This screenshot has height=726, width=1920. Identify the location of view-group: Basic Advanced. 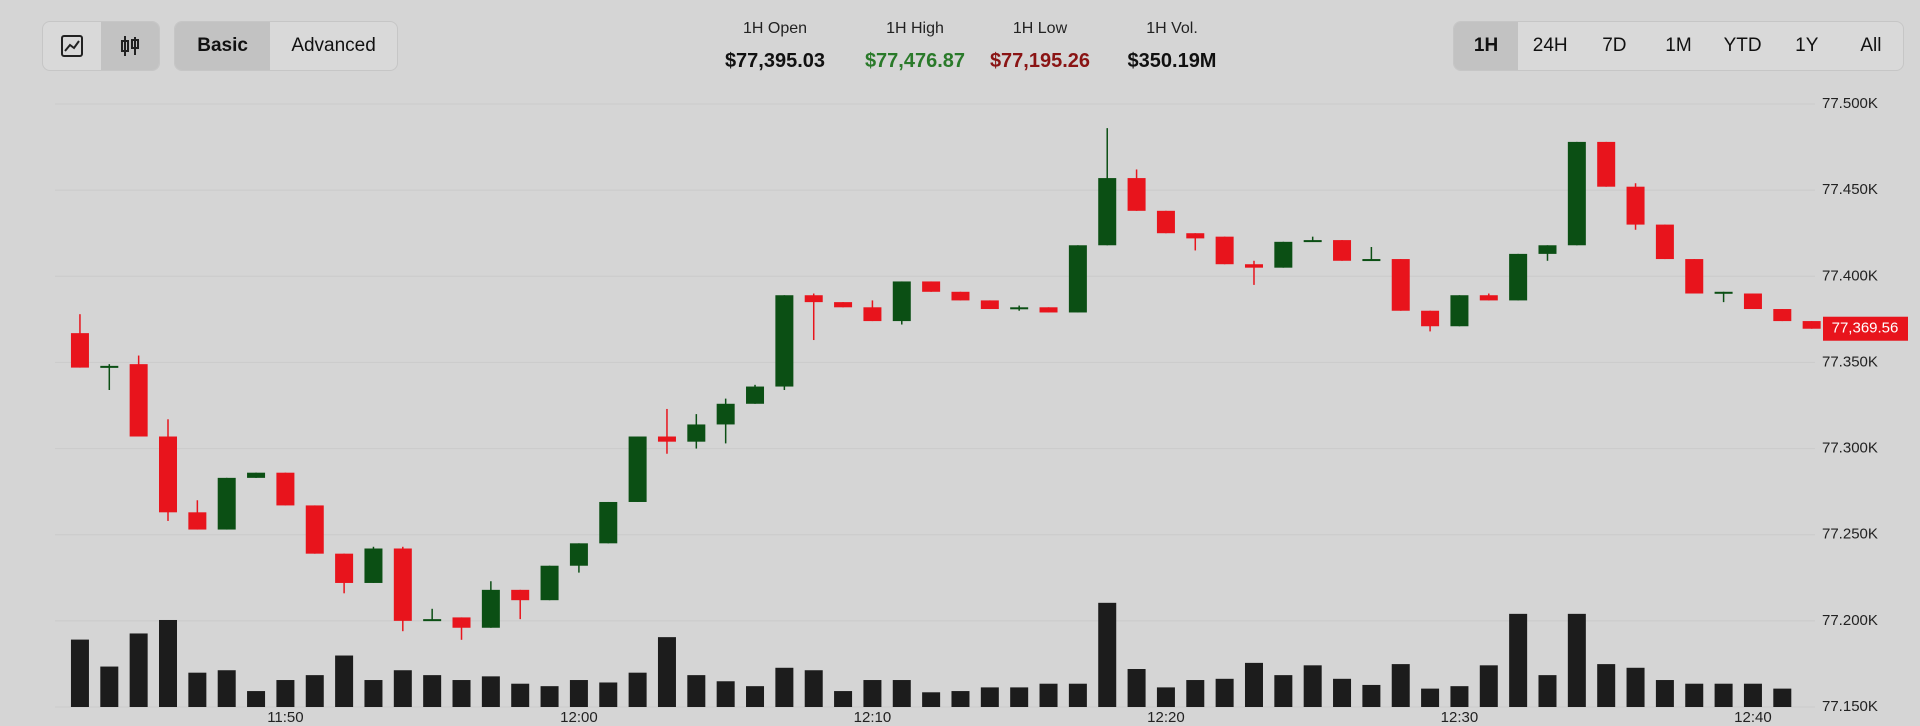
(286, 46).